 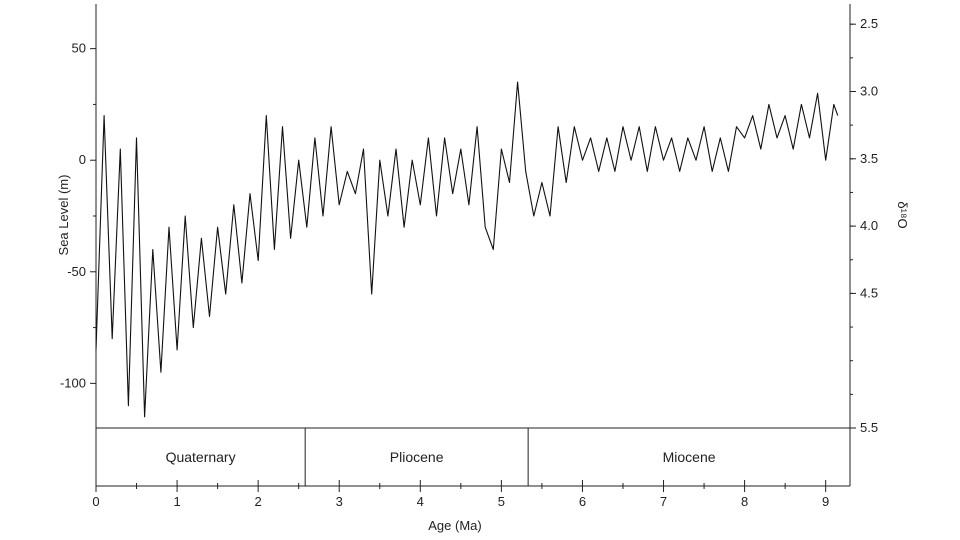 What do you see at coordinates (869, 158) in the screenshot?
I see `y2-tick-label: 3.5` at bounding box center [869, 158].